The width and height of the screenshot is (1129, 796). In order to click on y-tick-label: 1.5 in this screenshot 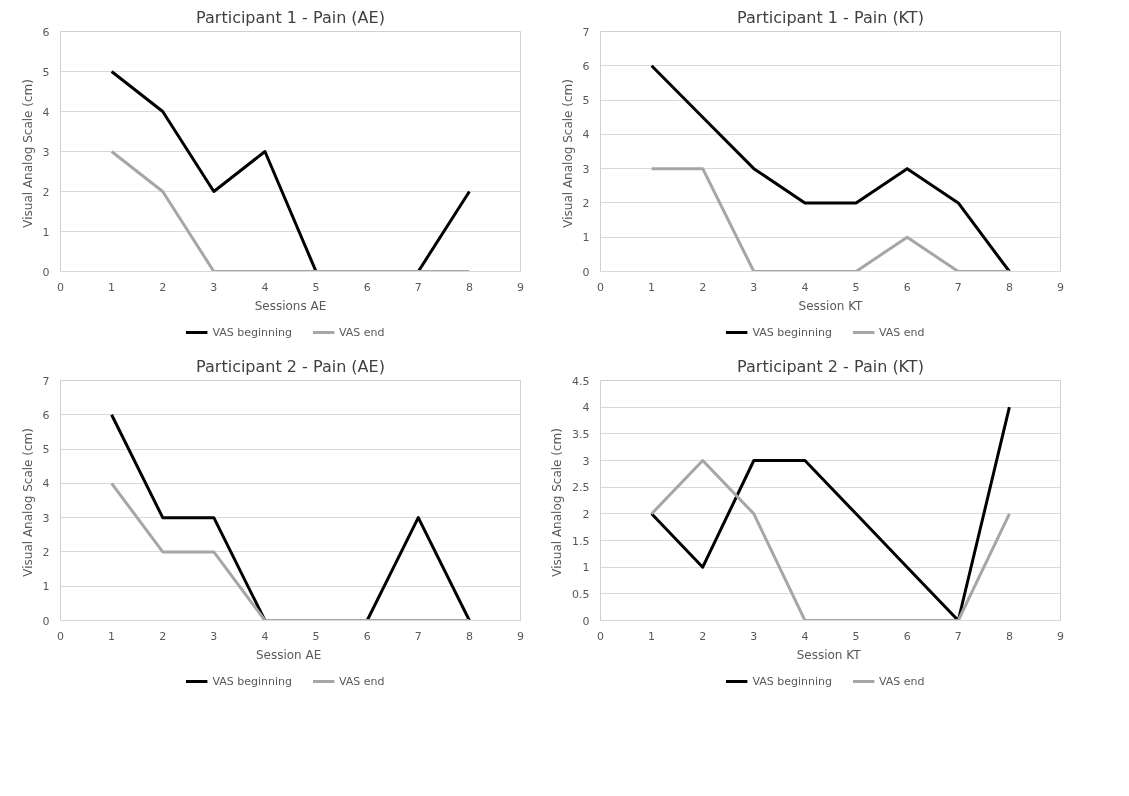, I will do `click(581, 541)`.